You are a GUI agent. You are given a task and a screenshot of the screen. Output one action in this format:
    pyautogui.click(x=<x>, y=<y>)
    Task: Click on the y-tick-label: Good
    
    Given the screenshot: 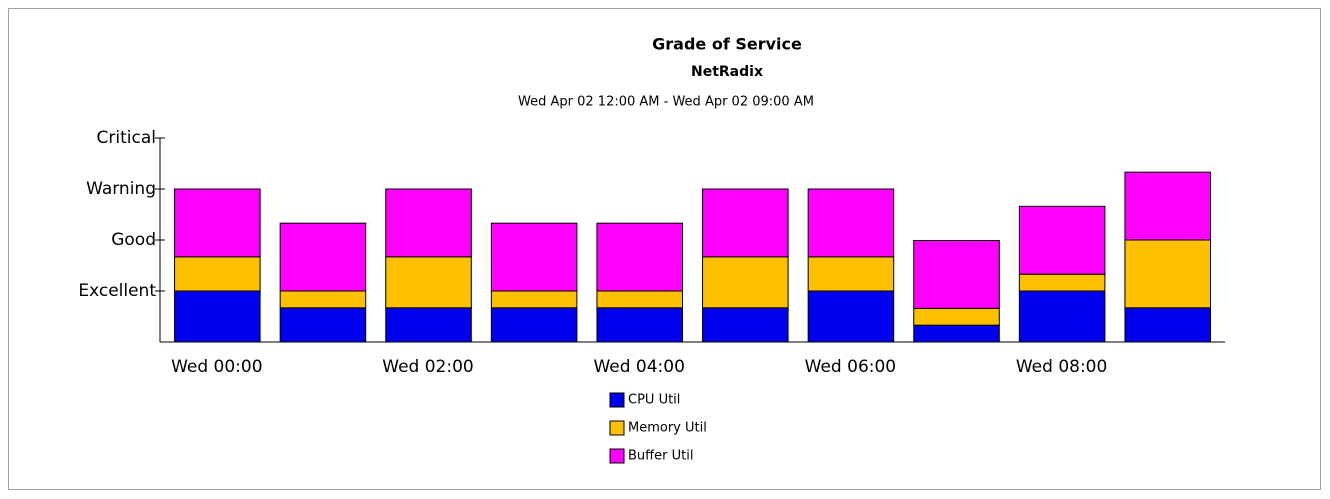 What is the action you would take?
    pyautogui.click(x=133, y=240)
    